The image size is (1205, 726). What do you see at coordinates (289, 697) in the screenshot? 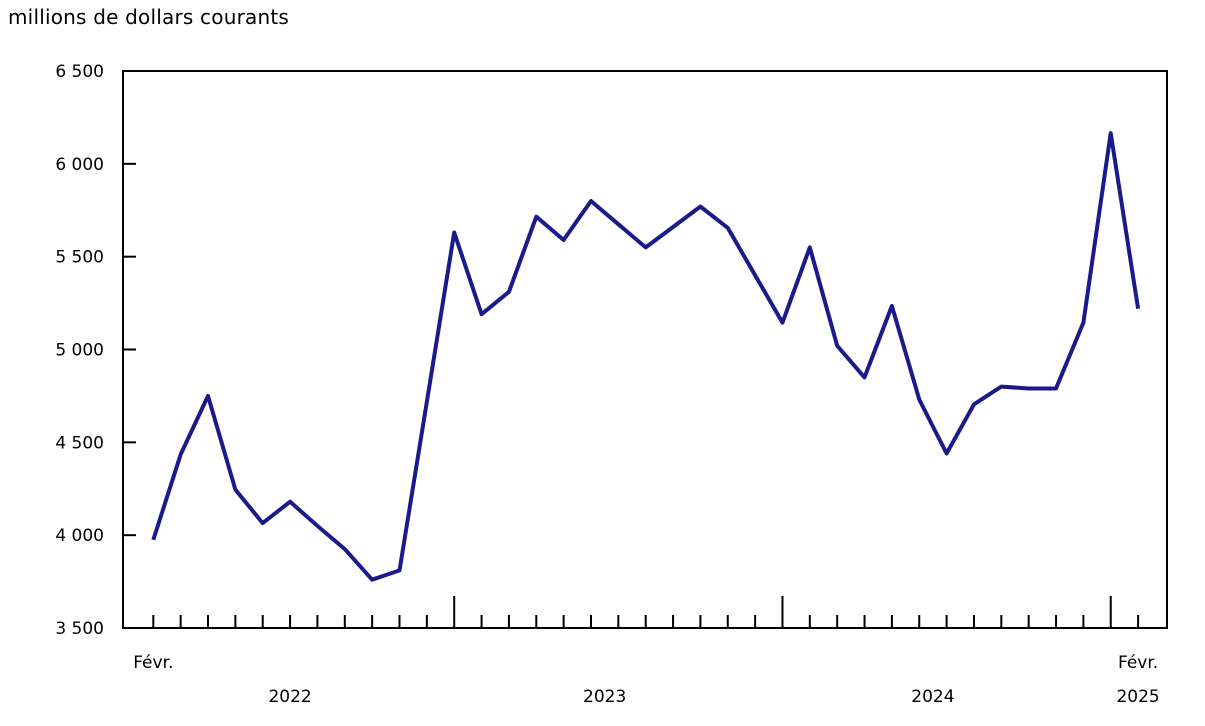
I see `x-label-year: 2022` at bounding box center [289, 697].